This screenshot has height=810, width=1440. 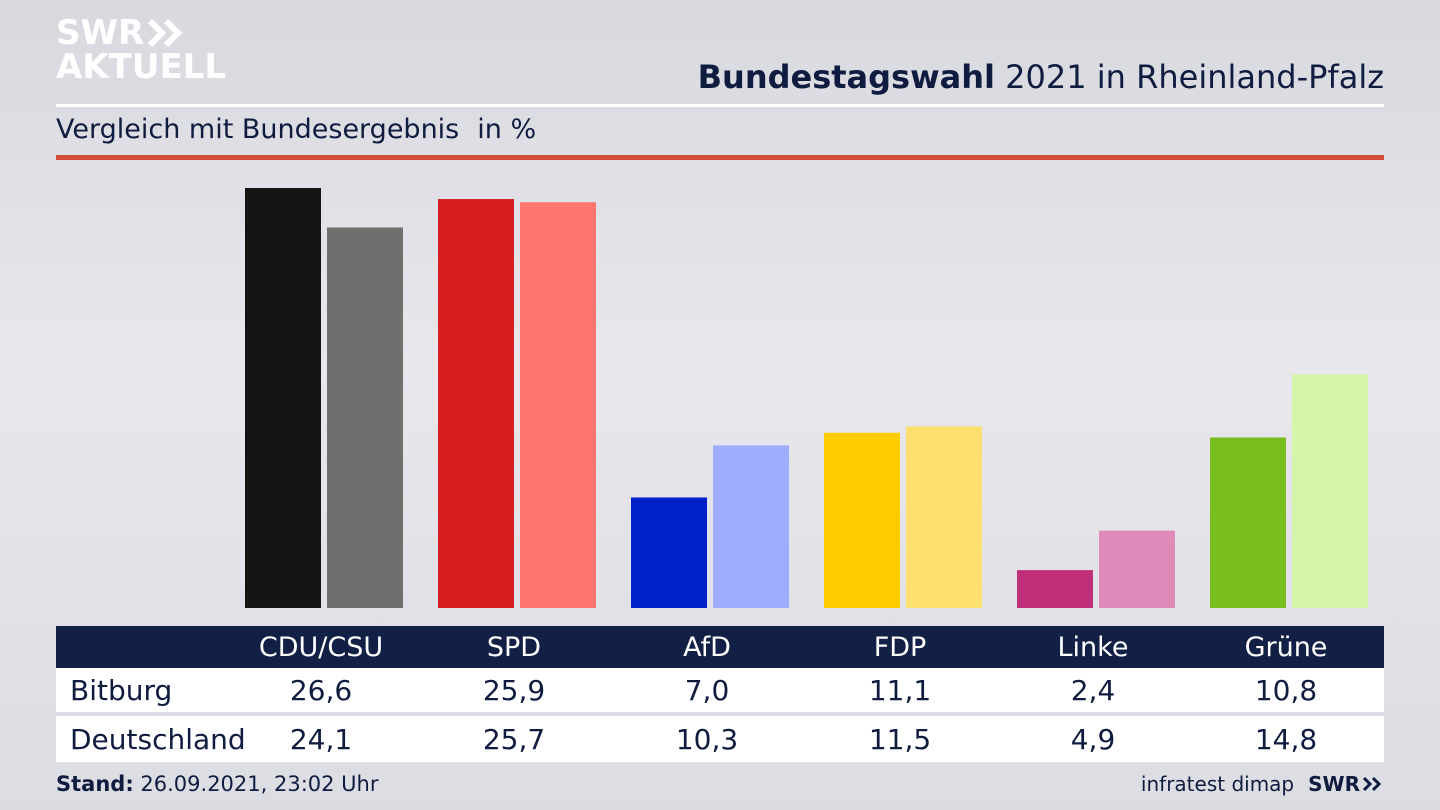 I want to click on table-header: CDU/CSU SPD AfD FDP Linke Grüne, so click(x=720, y=647).